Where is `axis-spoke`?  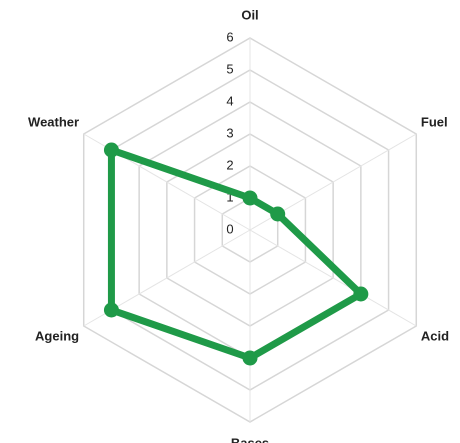
axis-spoke is located at coordinates (333, 278).